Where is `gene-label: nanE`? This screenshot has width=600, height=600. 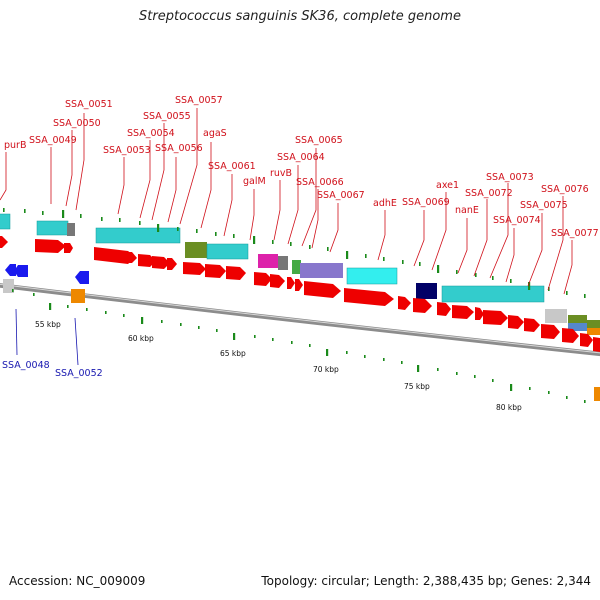 gene-label: nanE is located at coordinates (467, 210).